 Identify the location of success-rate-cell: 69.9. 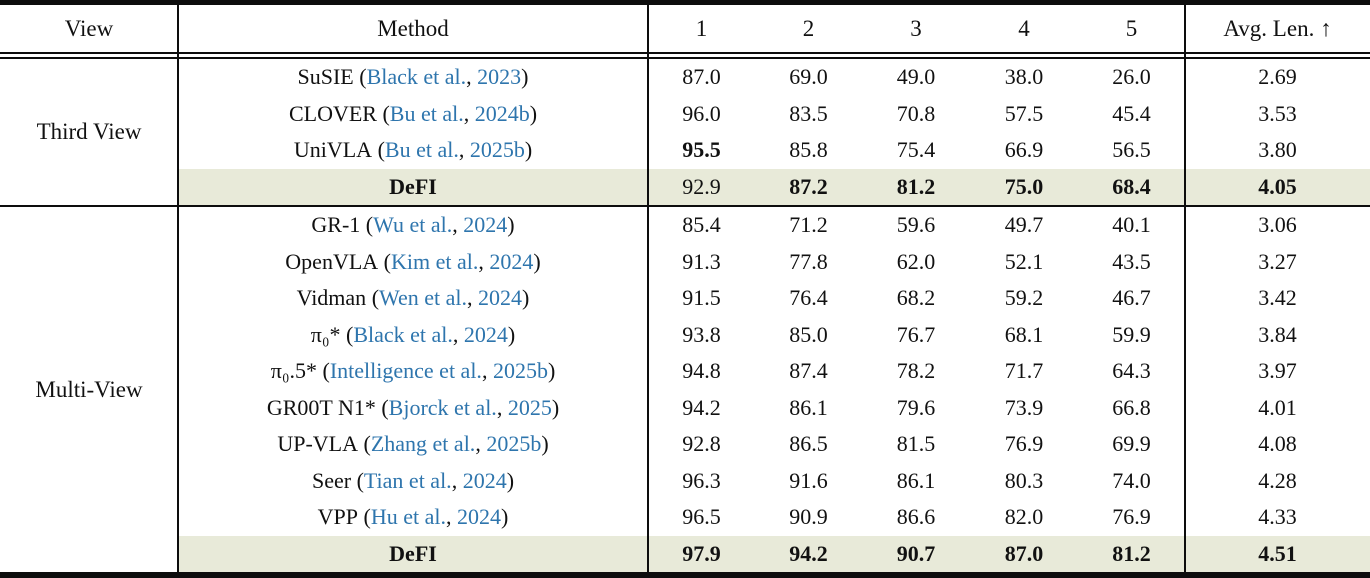
(1131, 444).